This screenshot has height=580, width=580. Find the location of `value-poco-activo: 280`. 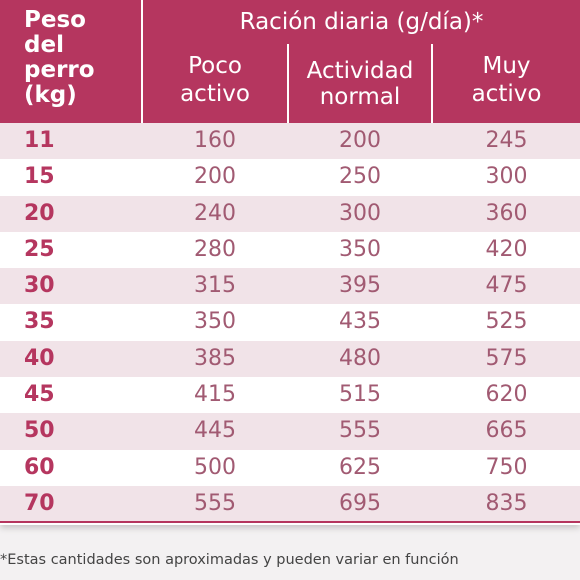

value-poco-activo: 280 is located at coordinates (215, 249).